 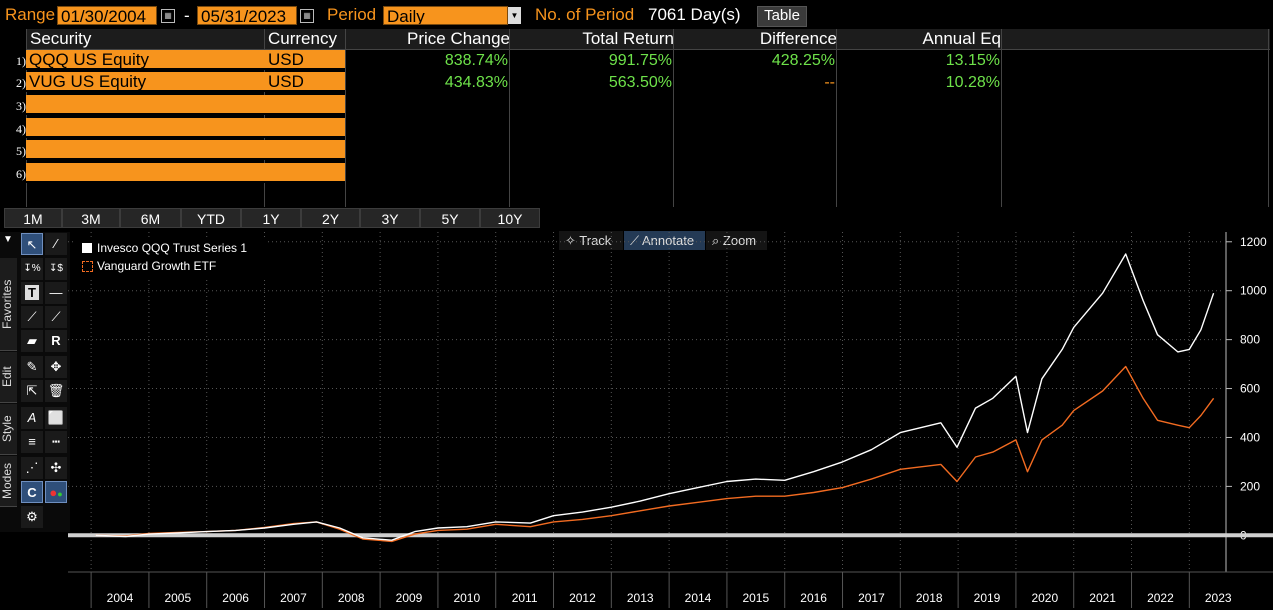 What do you see at coordinates (168, 16) in the screenshot?
I see `start-calendar-icon: ▦` at bounding box center [168, 16].